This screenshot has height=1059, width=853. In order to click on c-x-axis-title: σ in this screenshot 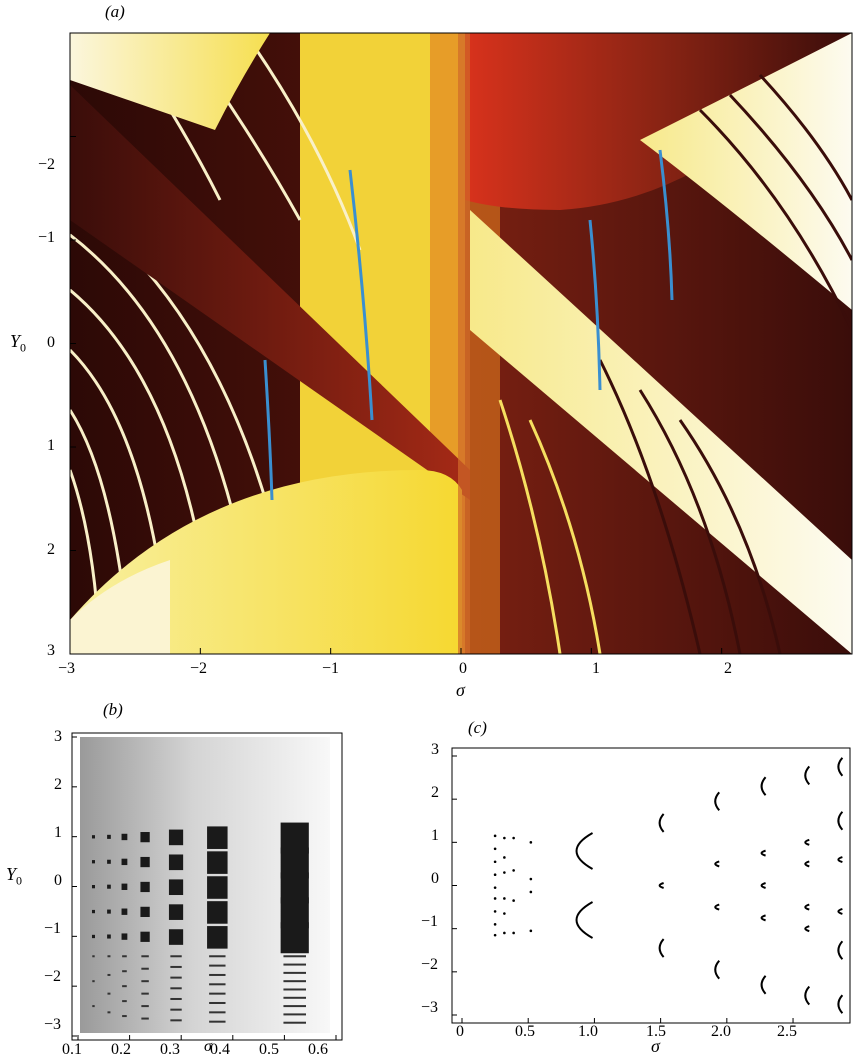, I will do `click(655, 1046)`.